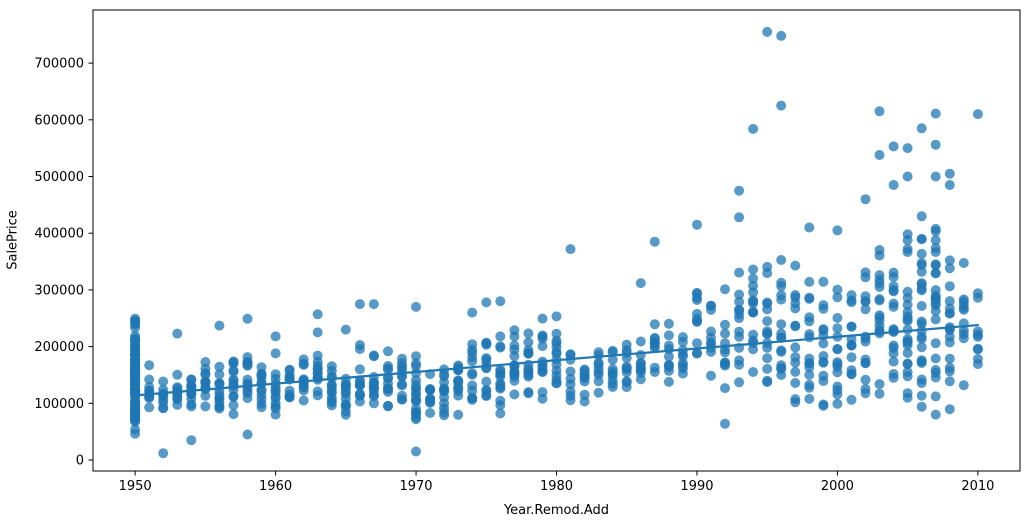 The width and height of the screenshot is (1031, 525). What do you see at coordinates (556, 360) in the screenshot?
I see `trend-line` at bounding box center [556, 360].